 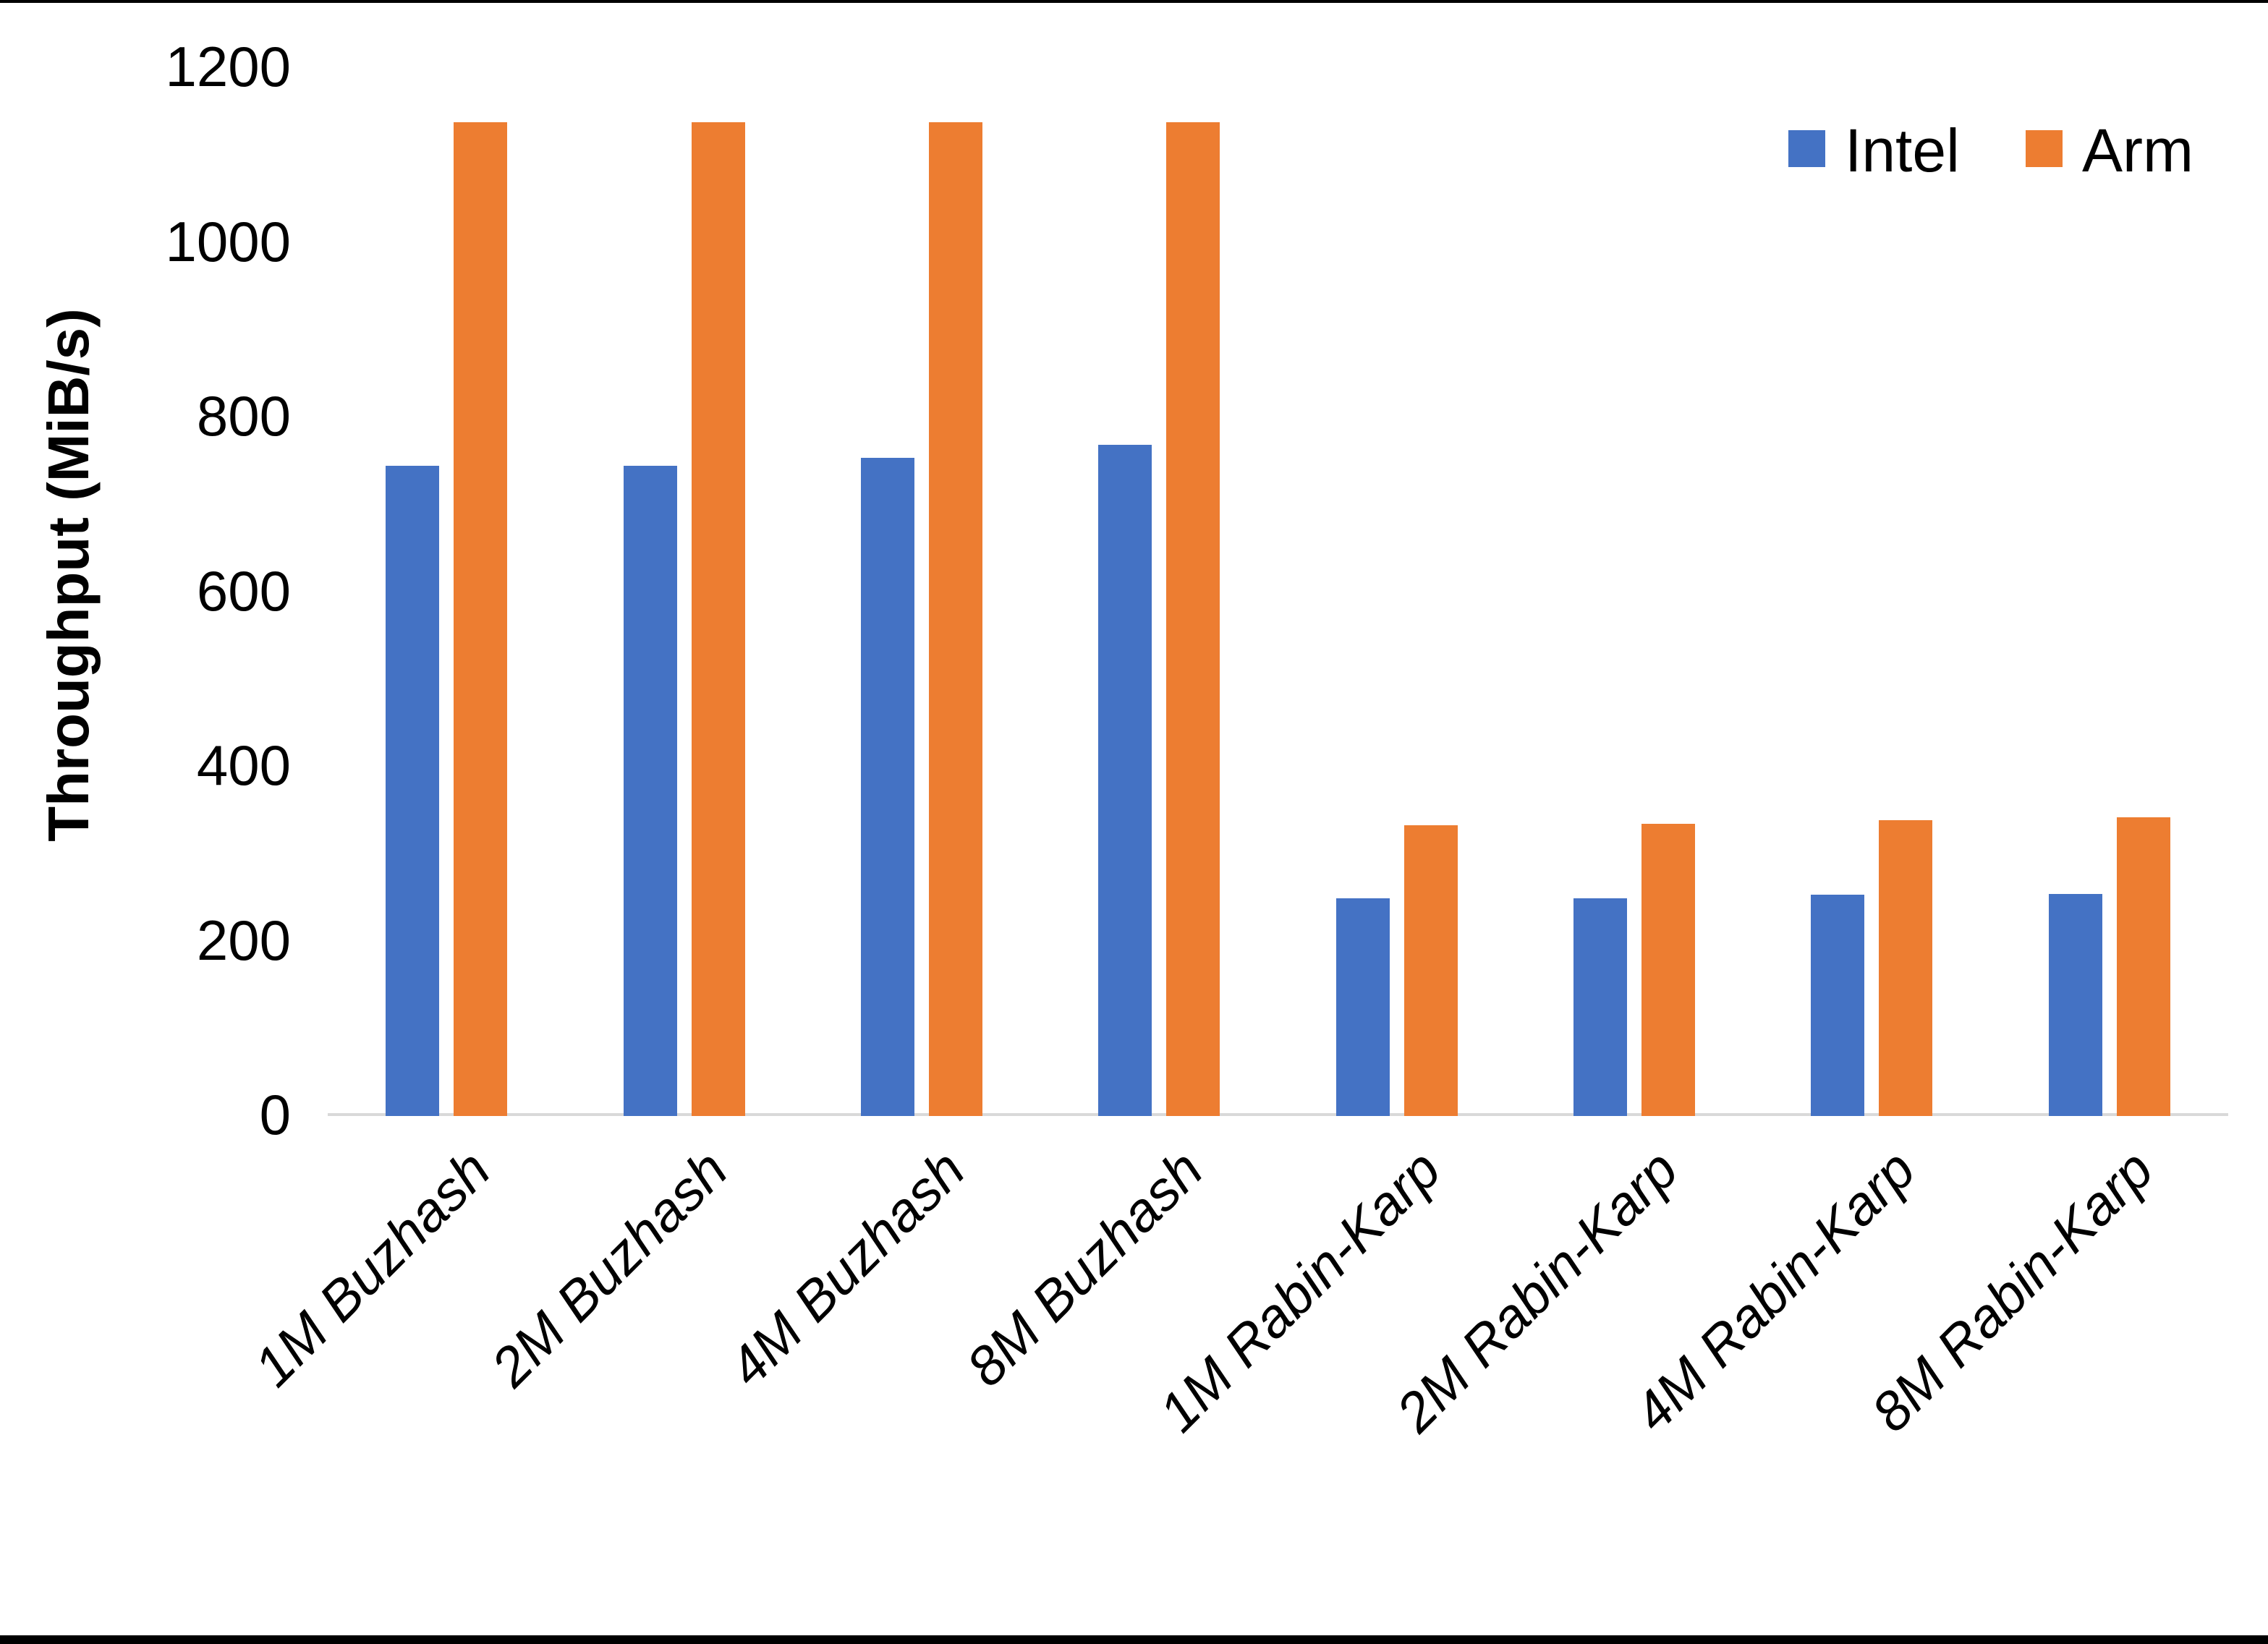 I want to click on bar-arm-4m-rabin-karp, so click(x=1906, y=968).